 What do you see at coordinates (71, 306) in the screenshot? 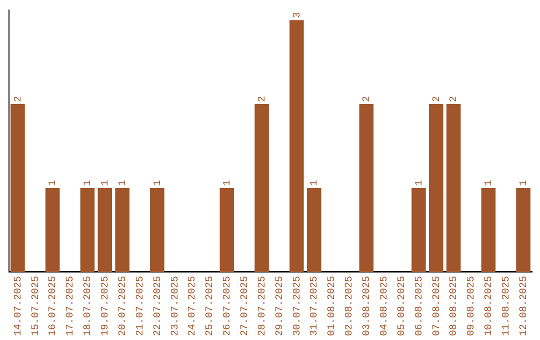
I see `x-tick-label: 17.07.2025` at bounding box center [71, 306].